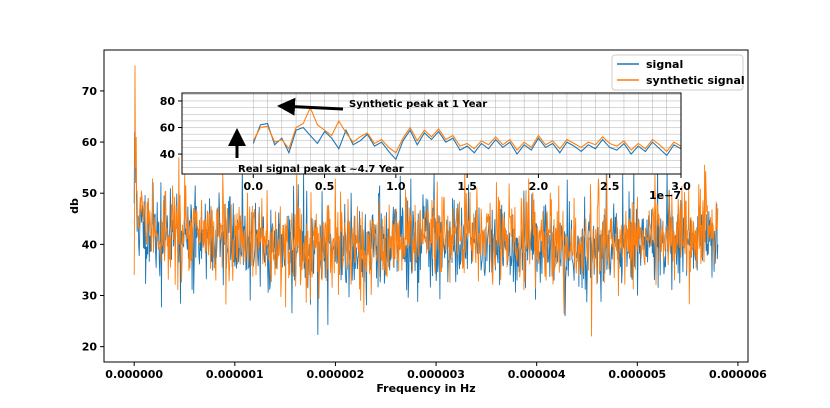 The image size is (830, 408). What do you see at coordinates (90, 142) in the screenshot?
I see `main-y-tick-label: 60` at bounding box center [90, 142].